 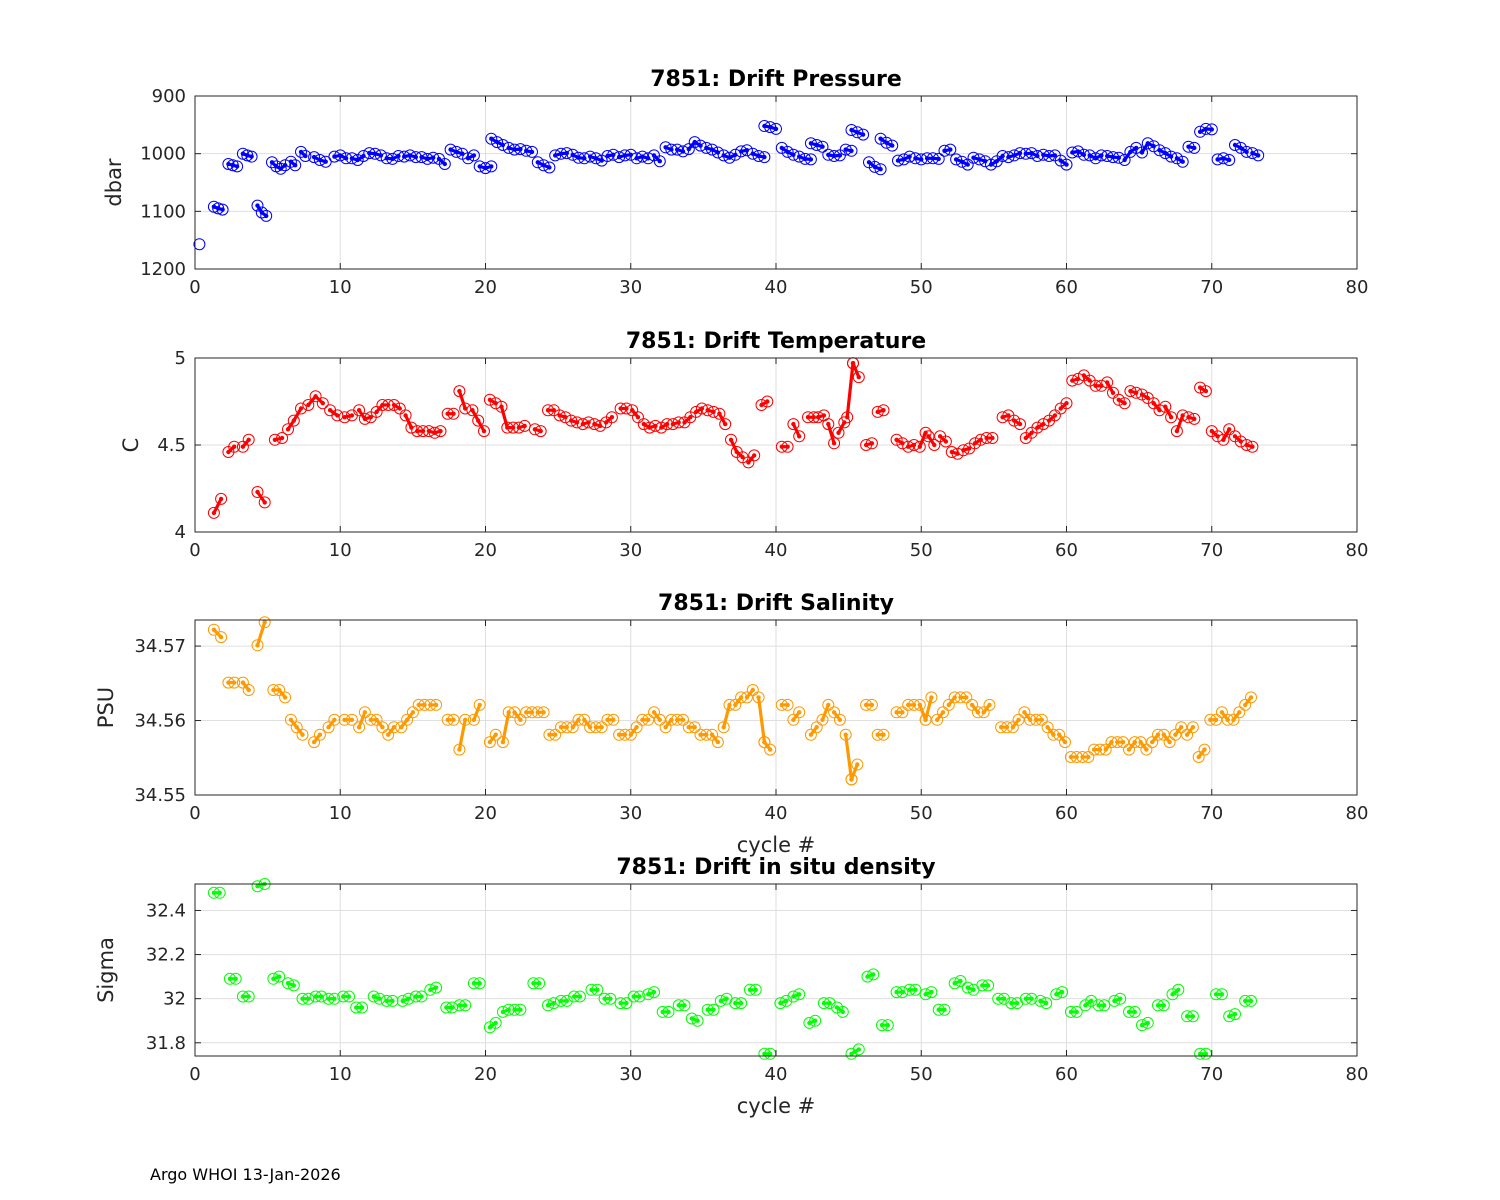 What do you see at coordinates (160, 795) in the screenshot?
I see `y-tick-label: 34.55` at bounding box center [160, 795].